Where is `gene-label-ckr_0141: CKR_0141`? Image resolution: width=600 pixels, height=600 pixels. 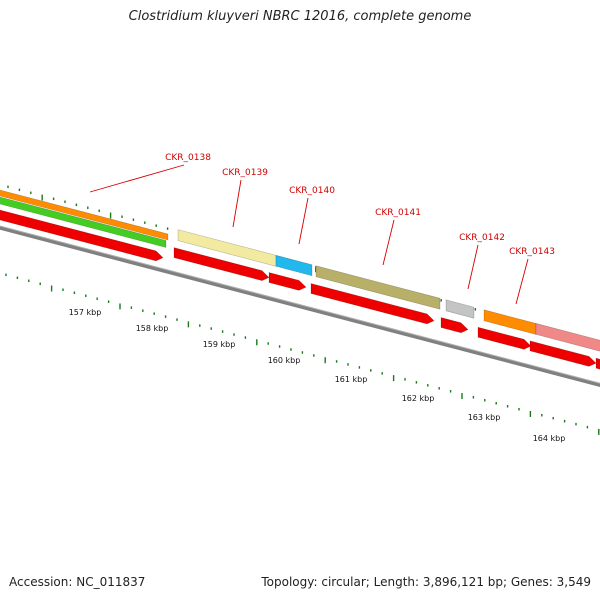
gene-label-ckr_0141: CKR_0141 is located at coordinates (398, 213).